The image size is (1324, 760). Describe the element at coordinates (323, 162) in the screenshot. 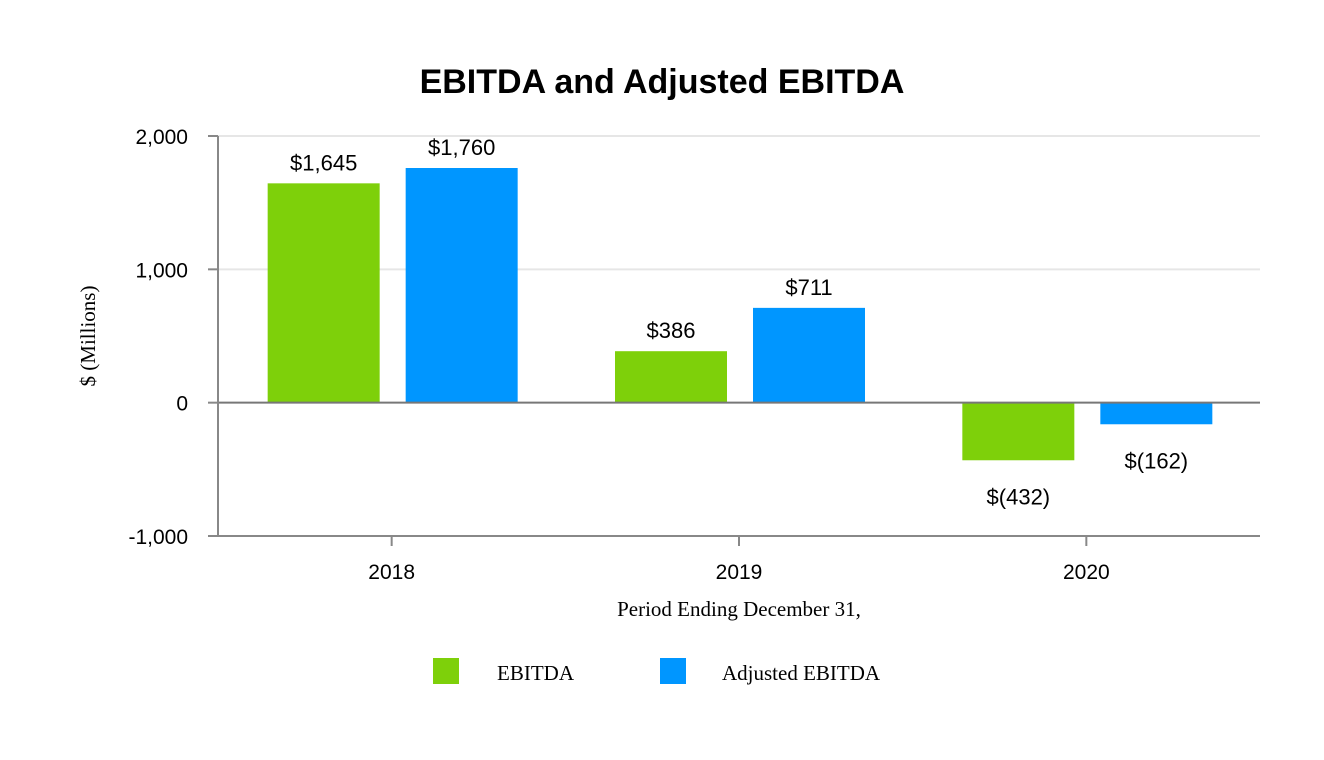

I see `data-label: $1,645` at that location.